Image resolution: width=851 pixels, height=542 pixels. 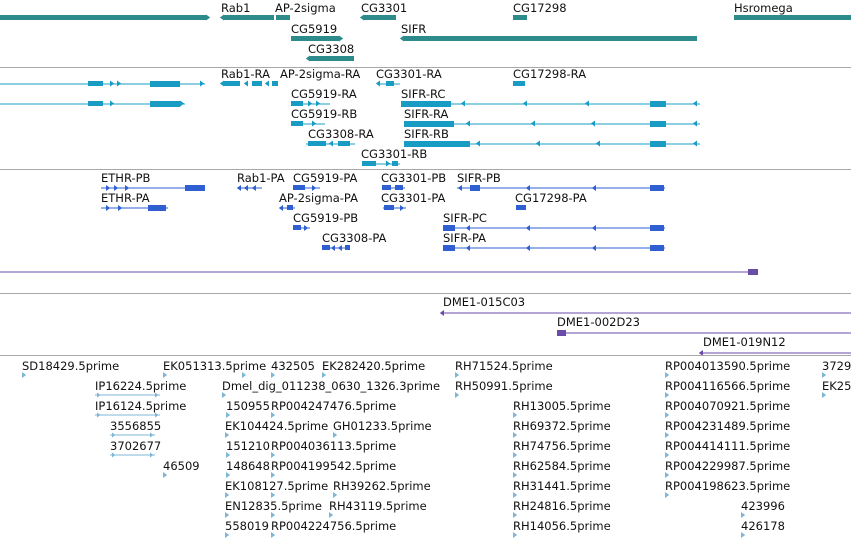 I want to click on est-label: RP004229987.5prime, so click(x=728, y=466).